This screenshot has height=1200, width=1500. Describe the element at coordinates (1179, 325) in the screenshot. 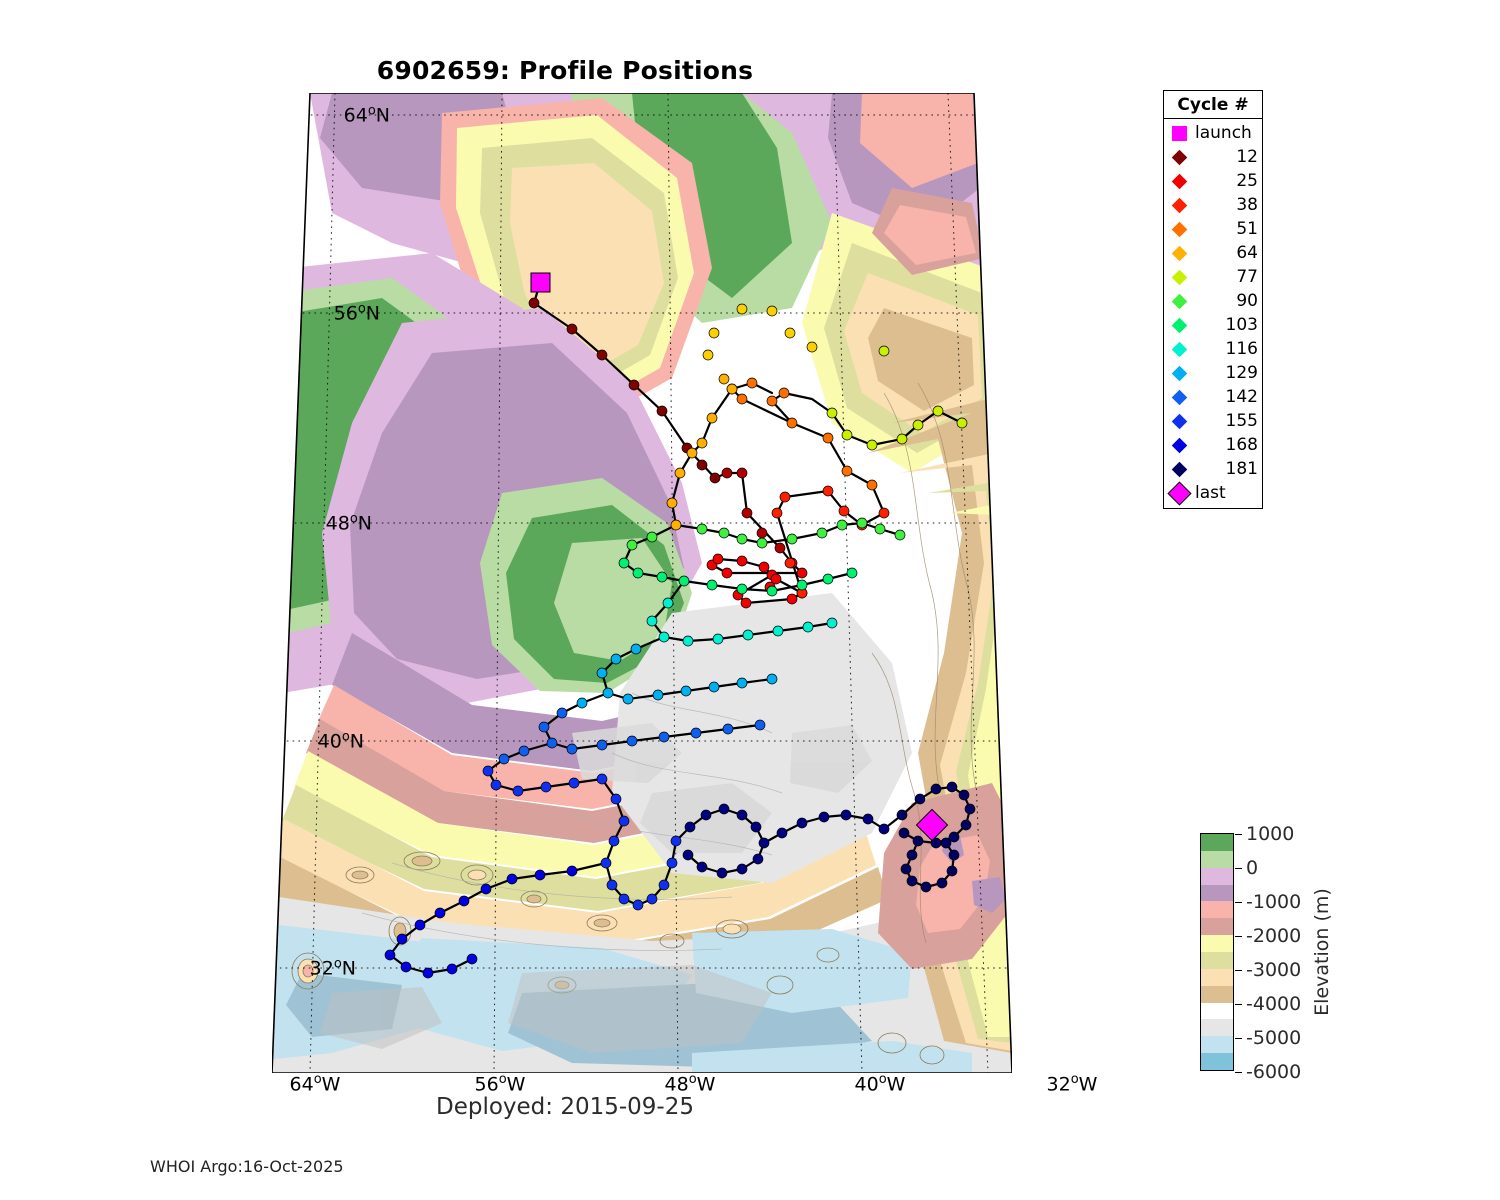

I see `legend-marker-103-icon` at that location.